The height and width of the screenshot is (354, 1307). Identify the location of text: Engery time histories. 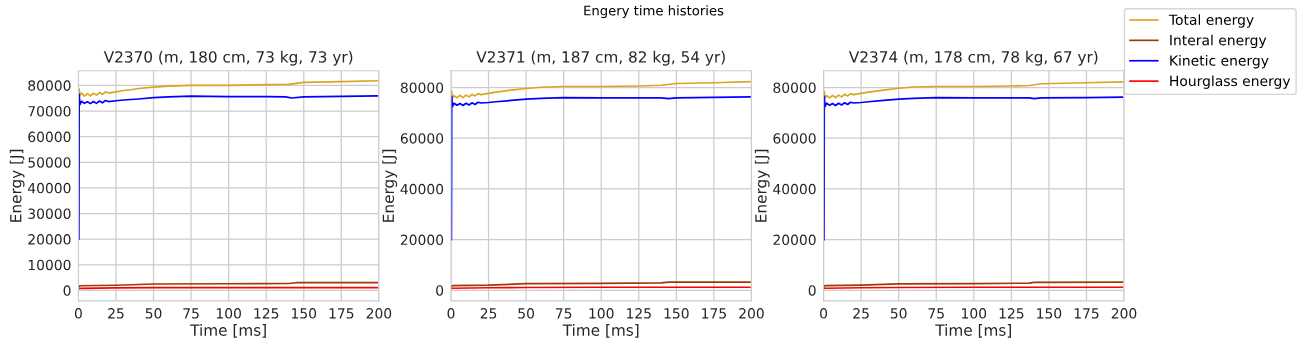
(654, 12).